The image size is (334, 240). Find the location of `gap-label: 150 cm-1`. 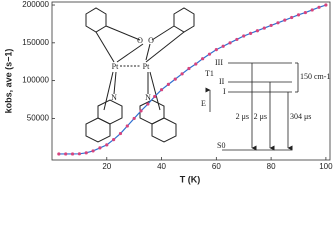

gap-label: 150 cm-1 is located at coordinates (315, 76).